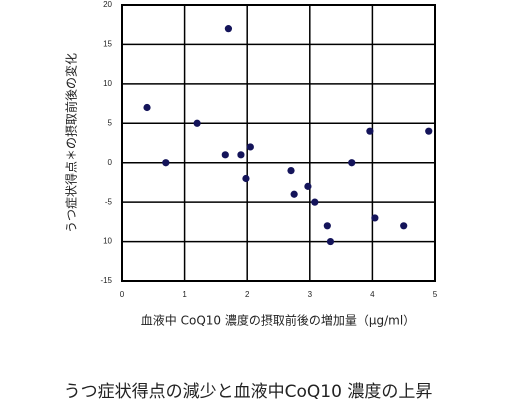 This screenshot has height=419, width=521. I want to click on y-tick-label: -15, so click(106, 280).